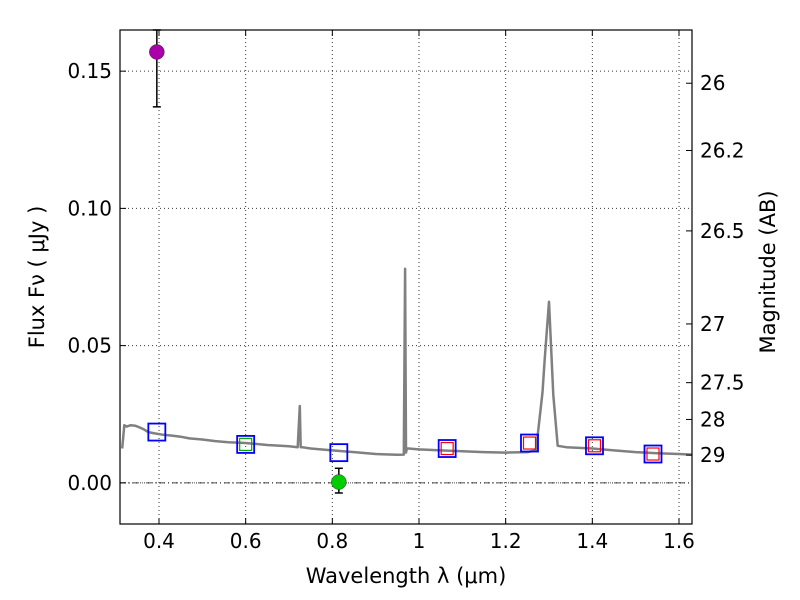  I want to click on y-tick-label: 0.05, so click(89, 346).